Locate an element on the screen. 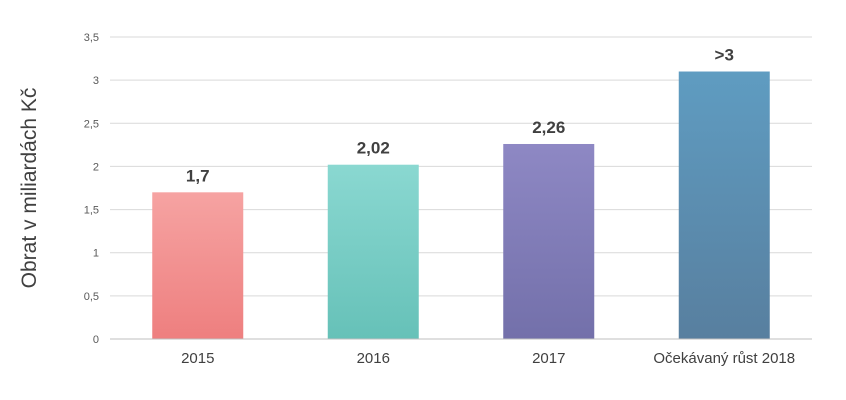 This screenshot has height=400, width=846. data-label: 1,7 is located at coordinates (198, 175).